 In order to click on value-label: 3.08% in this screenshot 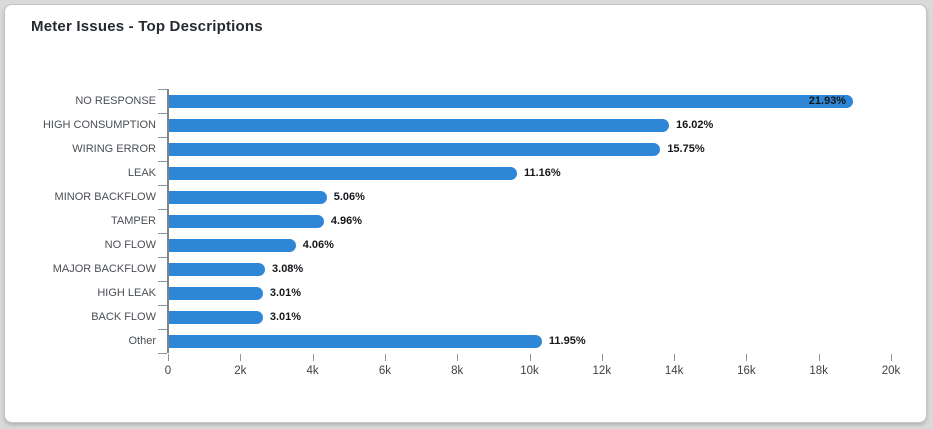, I will do `click(288, 269)`.